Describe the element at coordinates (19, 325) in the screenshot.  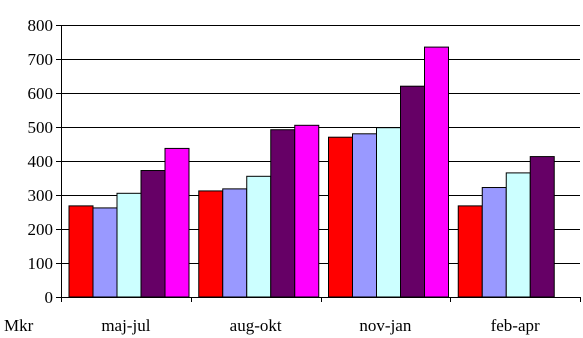
I see `unit-label: Mkr` at that location.